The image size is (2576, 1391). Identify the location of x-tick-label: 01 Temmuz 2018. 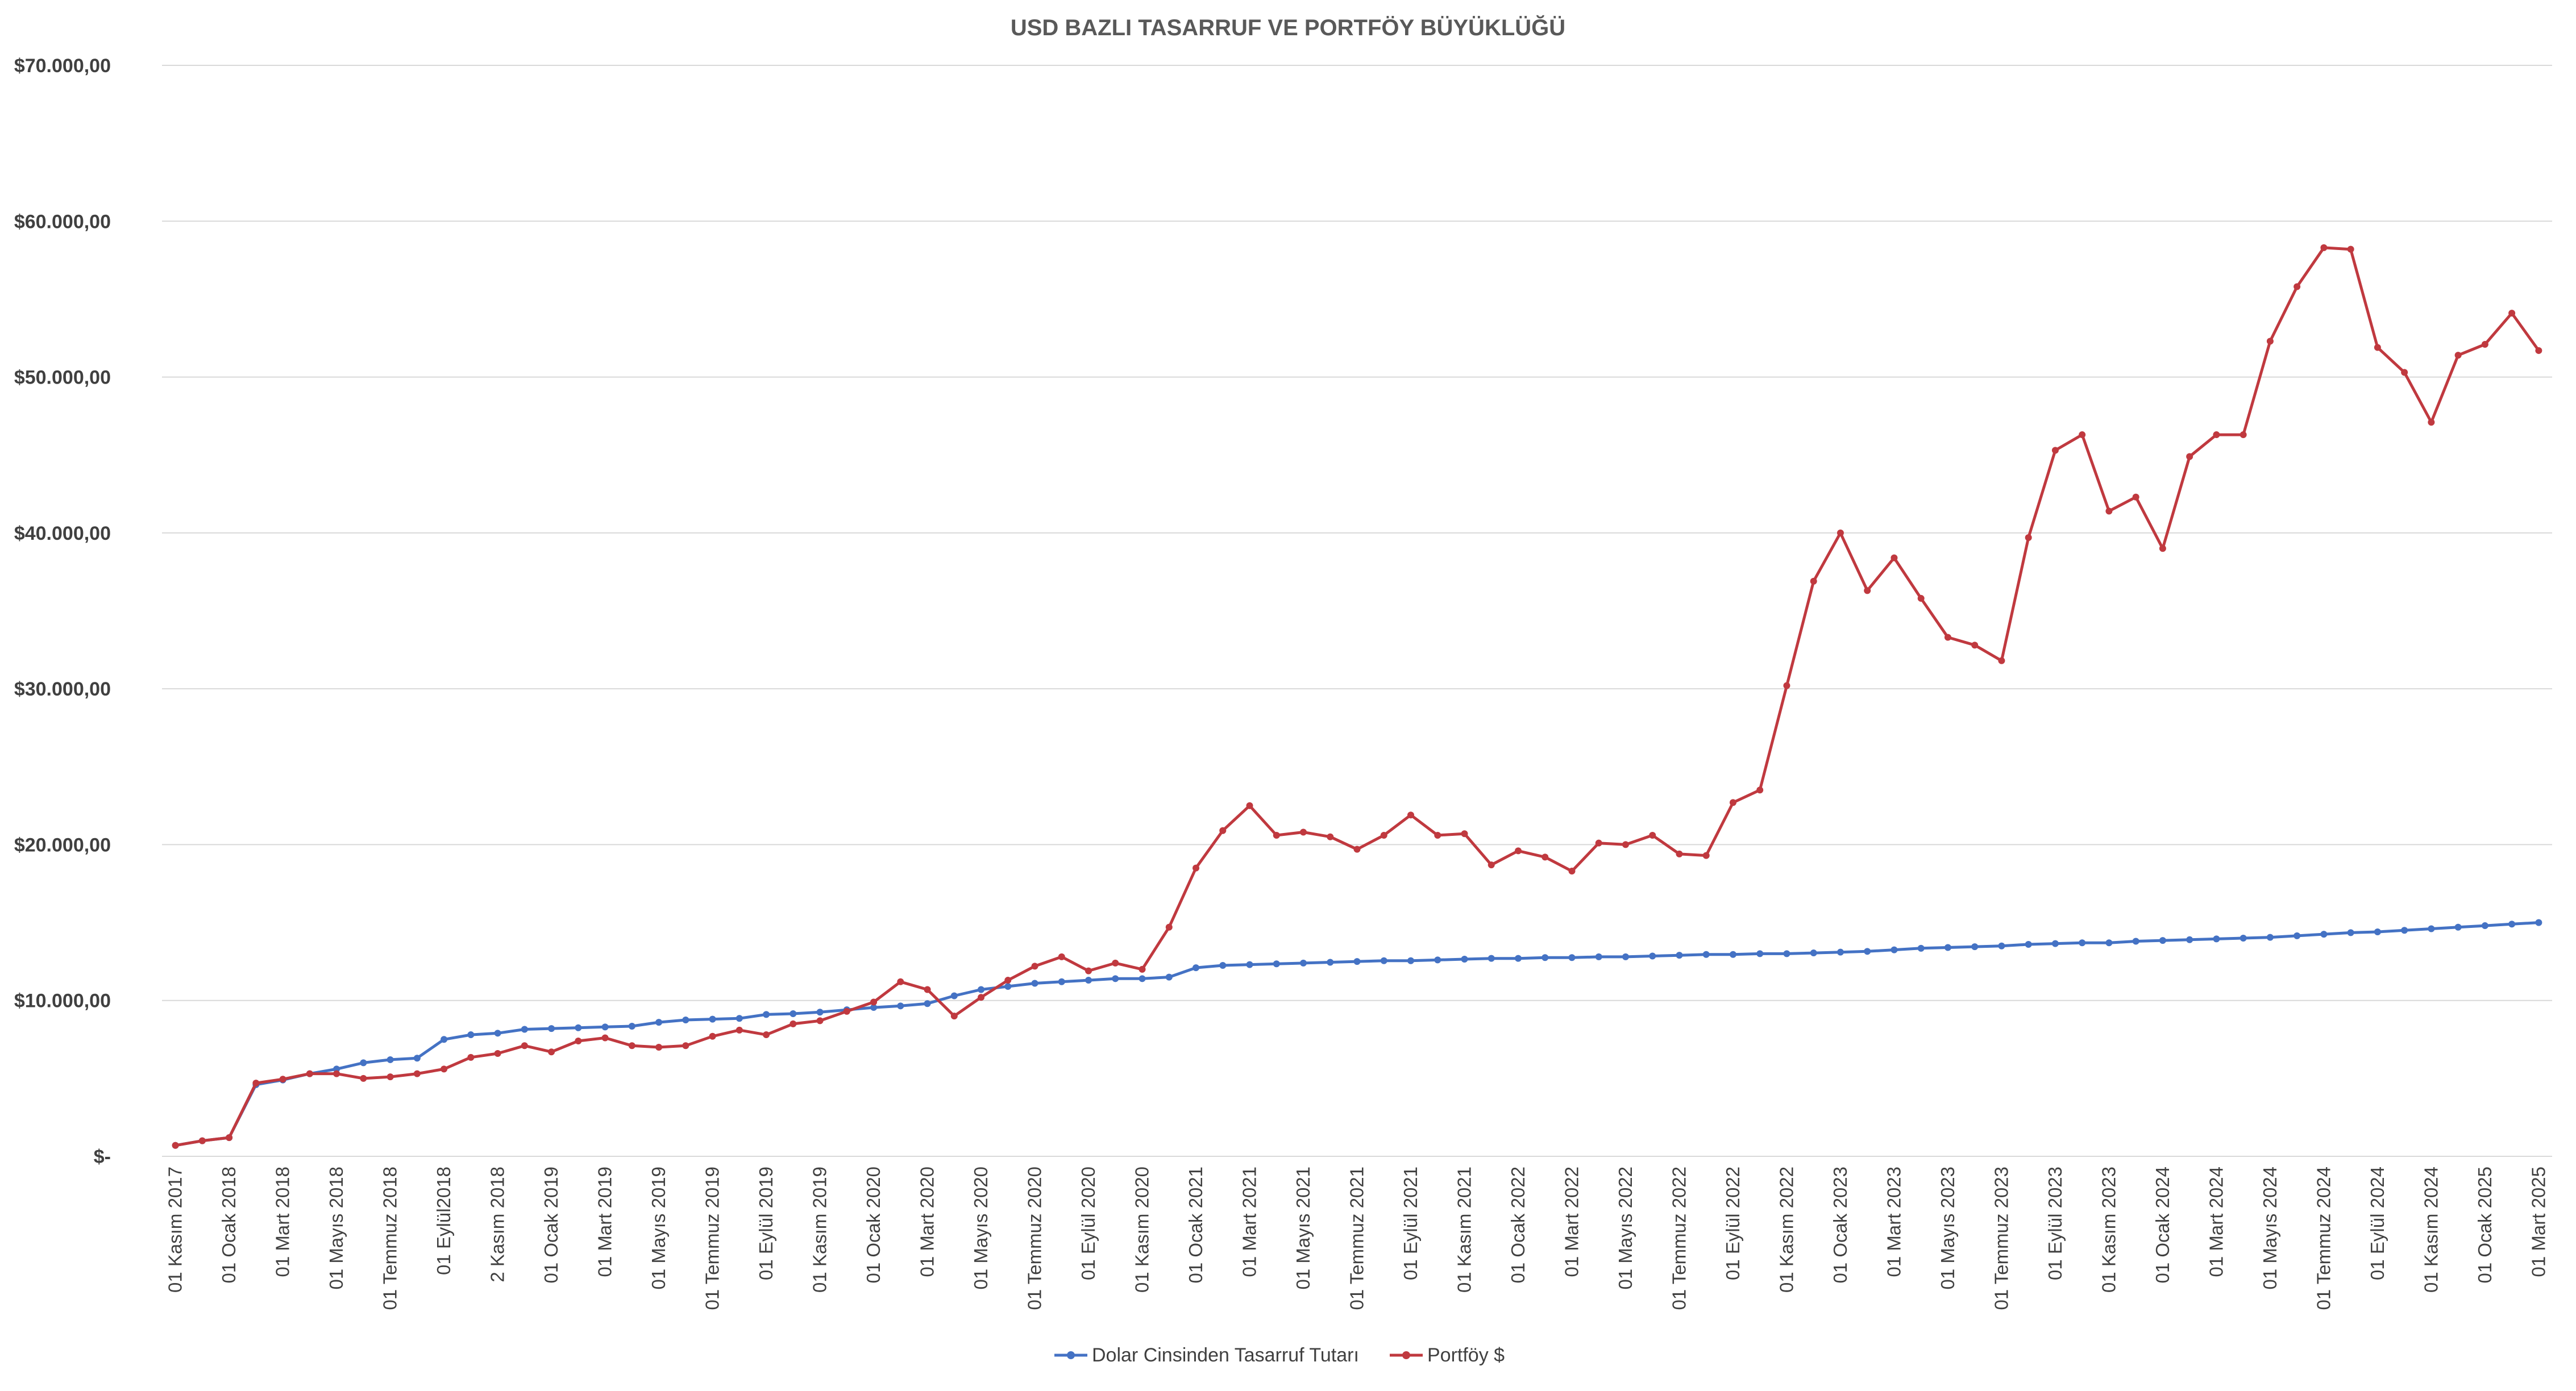
(391, 1238).